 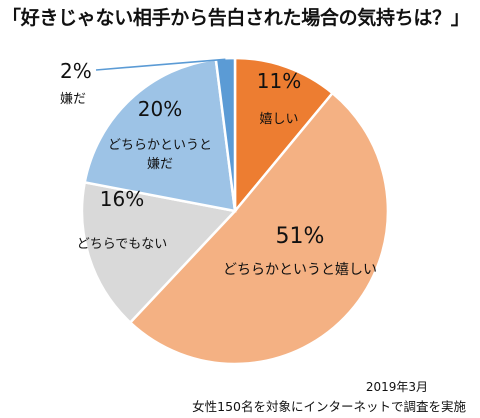 What do you see at coordinates (73, 99) in the screenshot?
I see `category-label-no: 嫌だ` at bounding box center [73, 99].